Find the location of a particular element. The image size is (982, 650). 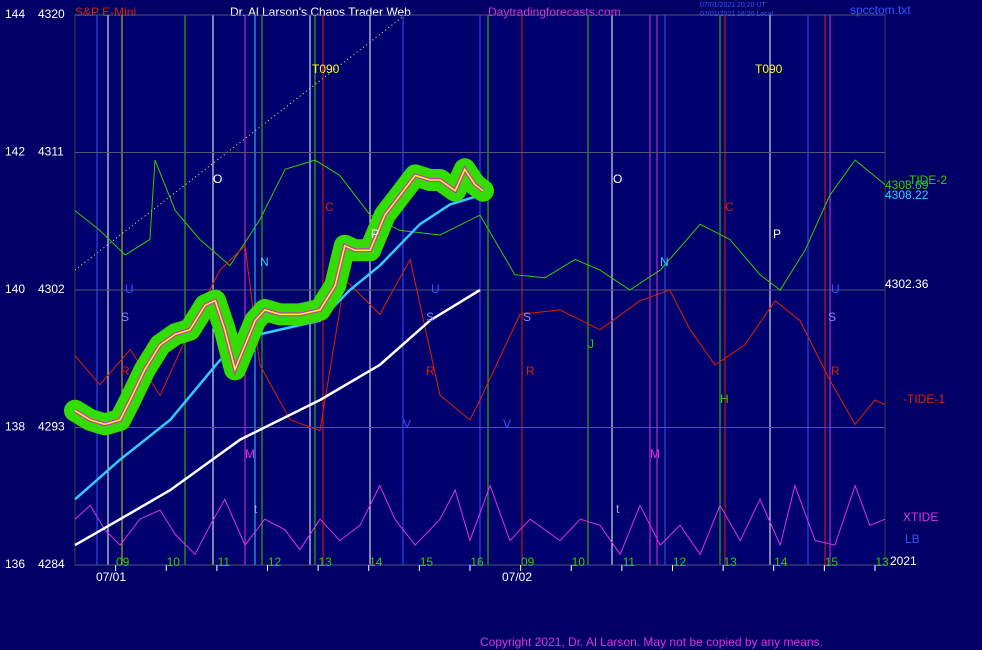

x-tick-label: 16 is located at coordinates (477, 562).